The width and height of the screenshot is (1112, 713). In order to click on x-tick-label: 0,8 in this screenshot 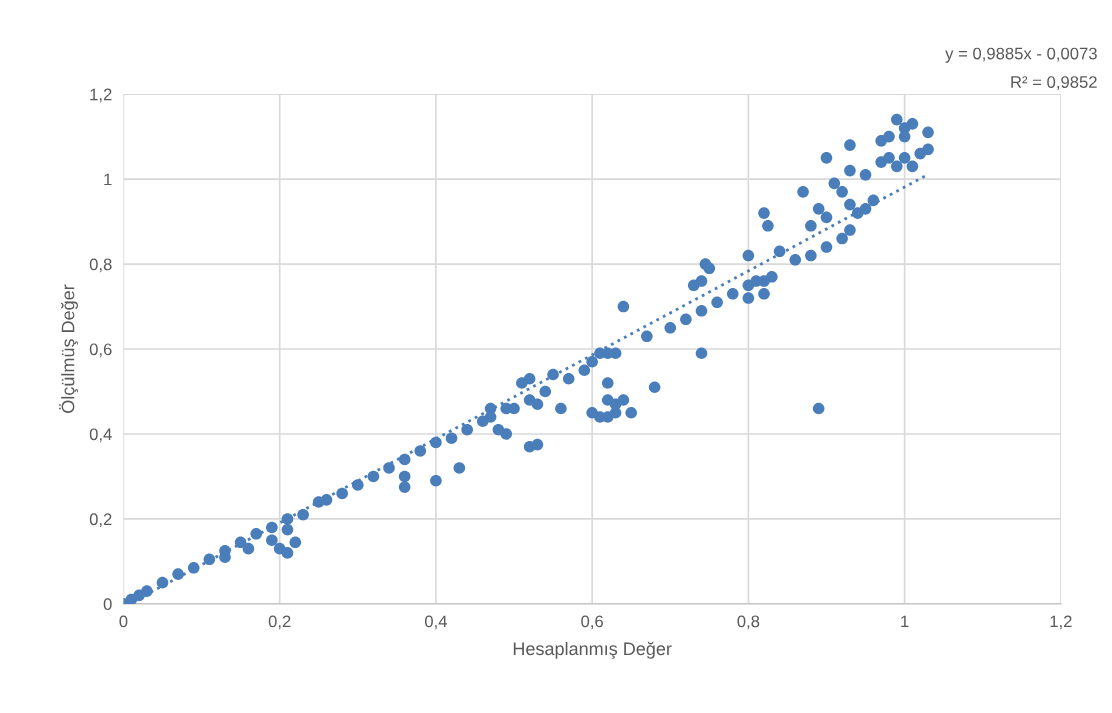, I will do `click(748, 622)`.